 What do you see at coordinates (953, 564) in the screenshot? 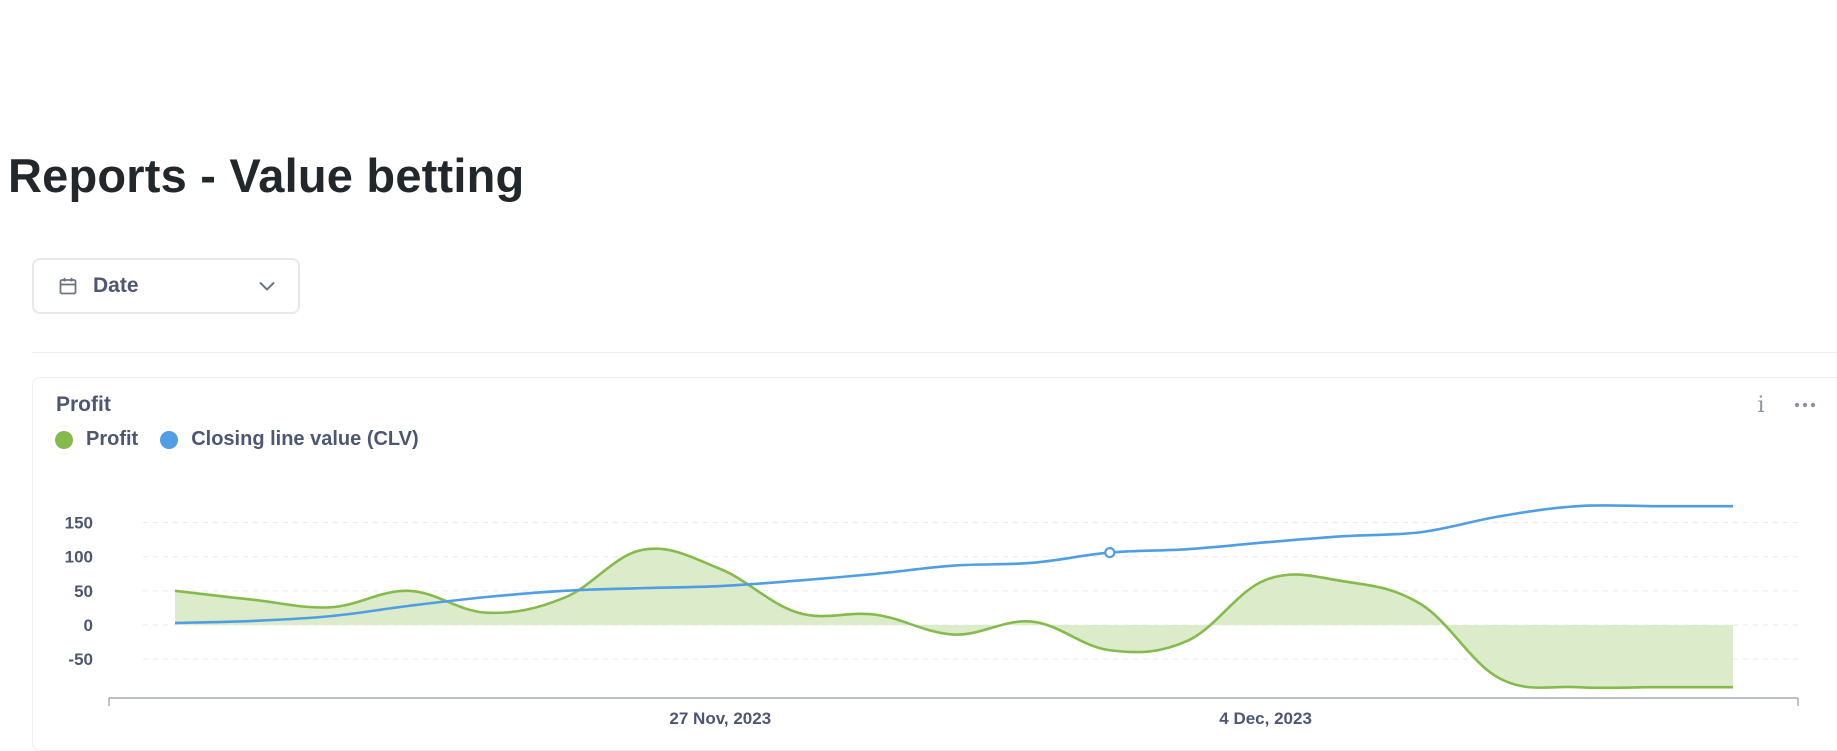
I see `clv-line` at bounding box center [953, 564].